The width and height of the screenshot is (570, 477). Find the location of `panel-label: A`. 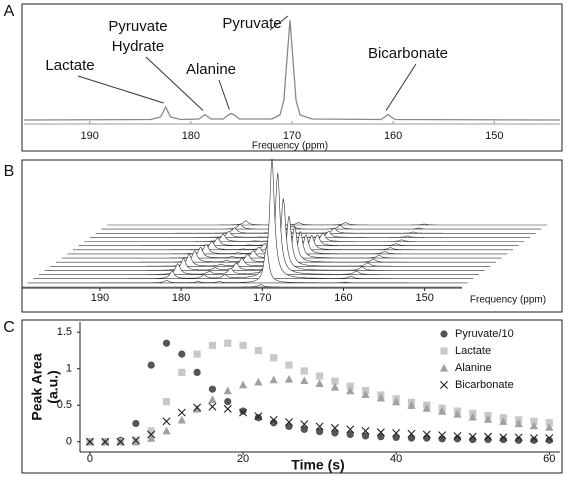

panel-label: A is located at coordinates (9, 11).